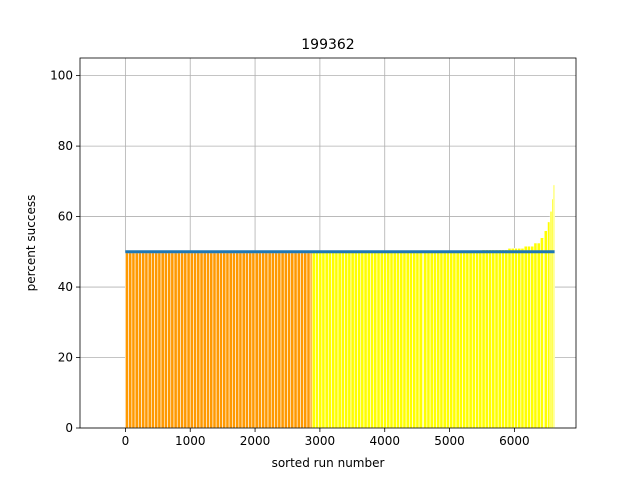 This screenshot has width=640, height=480. Describe the element at coordinates (328, 463) in the screenshot. I see `x-axis-label: sorted run number` at that location.